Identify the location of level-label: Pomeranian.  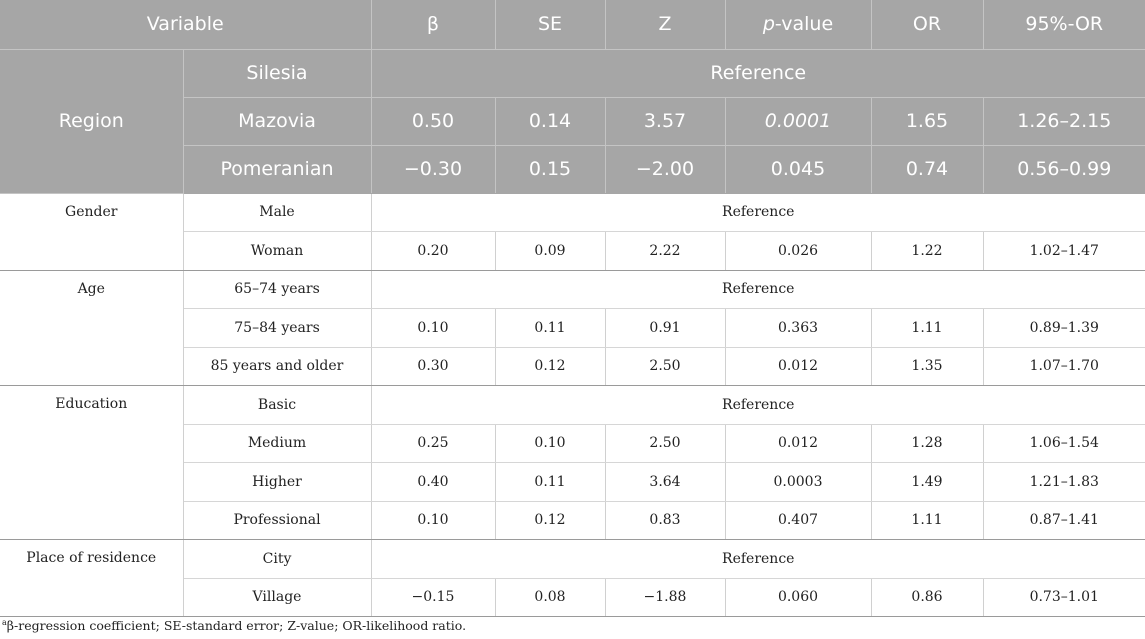
(277, 169).